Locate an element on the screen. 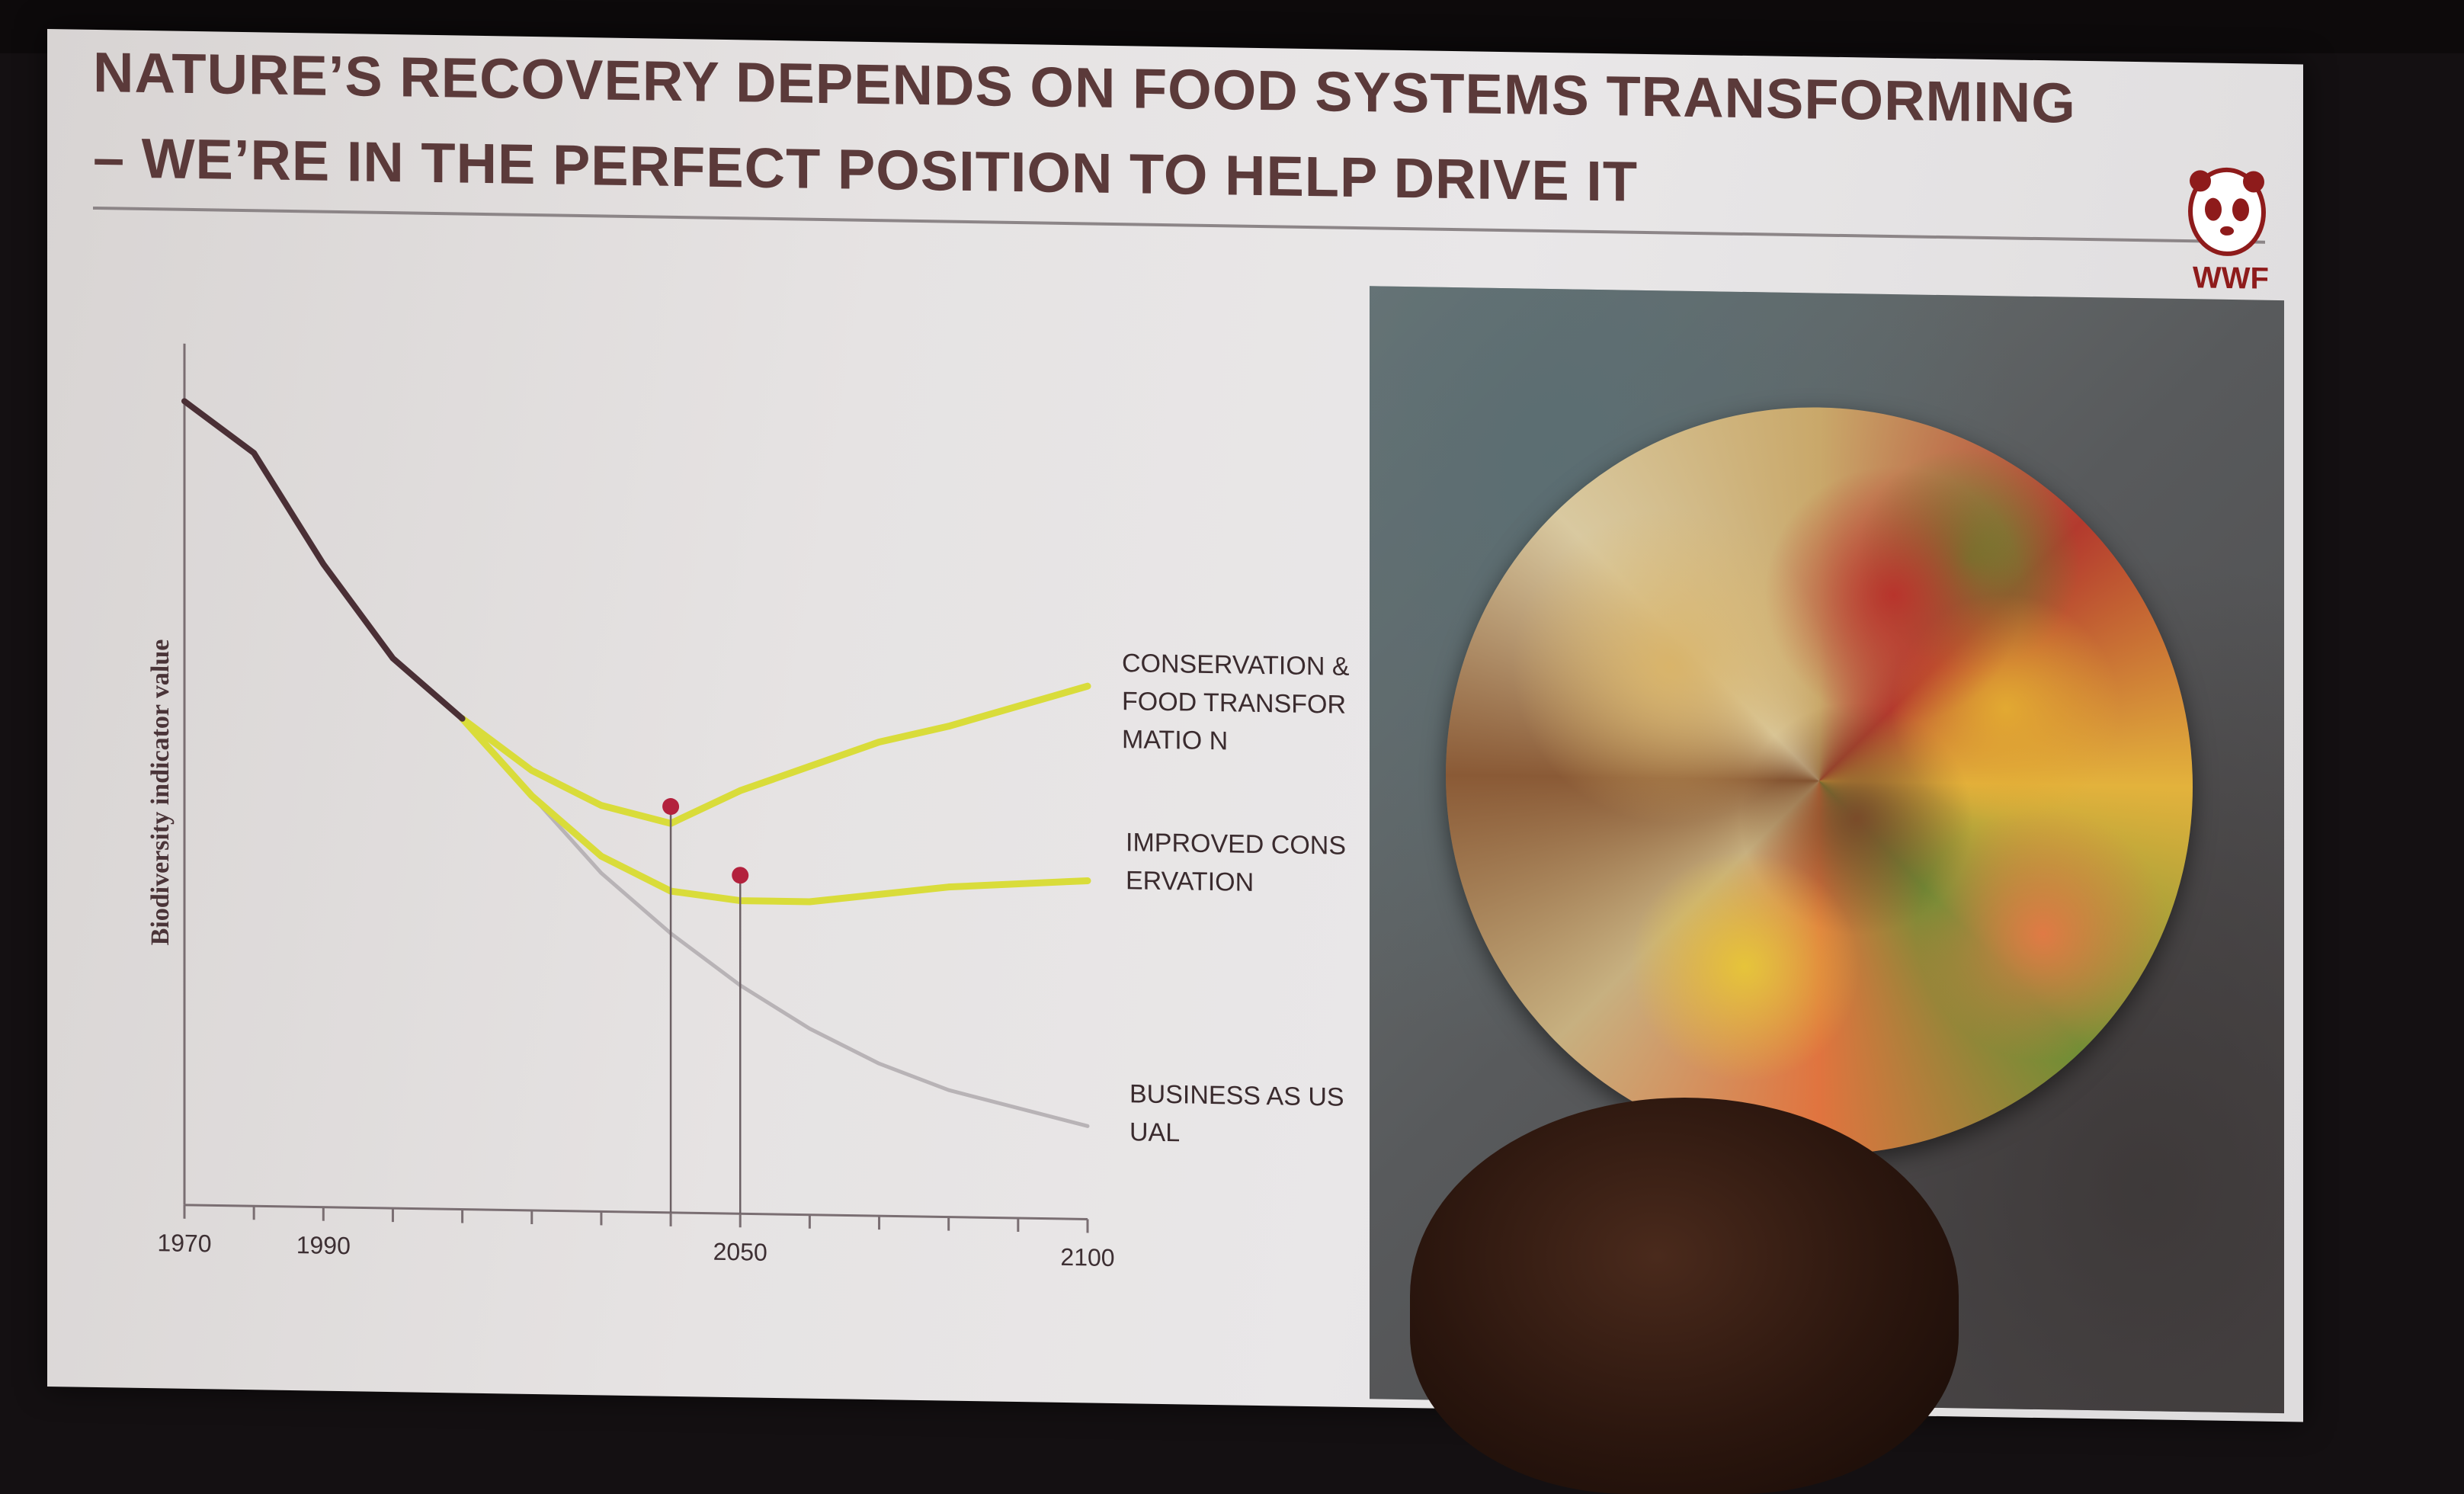 The height and width of the screenshot is (1494, 2464). wwf-logo-text: WWF is located at coordinates (2231, 279).